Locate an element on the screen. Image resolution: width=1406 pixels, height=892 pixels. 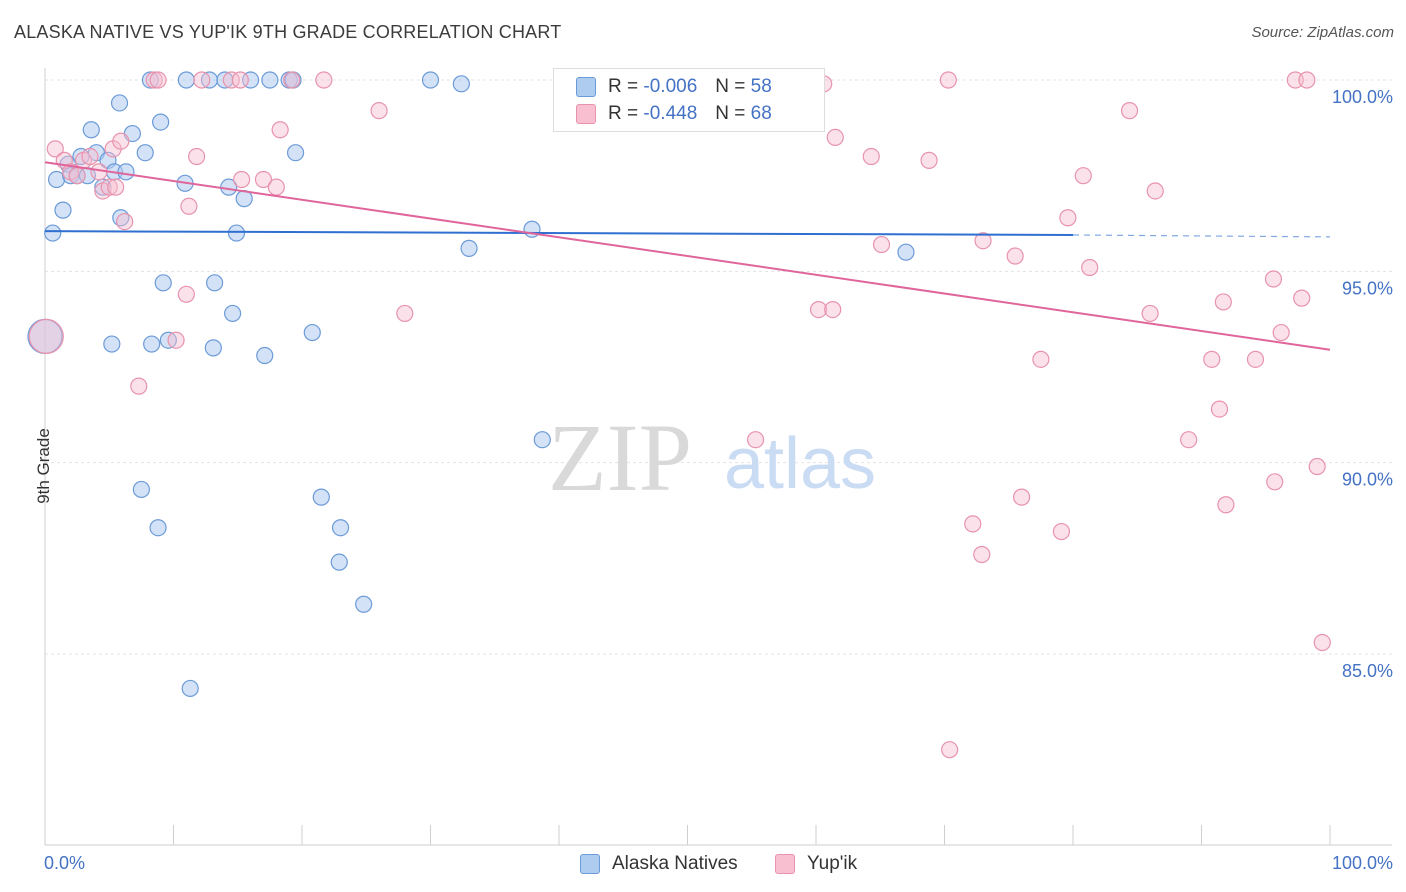
bottom-legend-yupik: Yup'ik is located at coordinates (816, 864).